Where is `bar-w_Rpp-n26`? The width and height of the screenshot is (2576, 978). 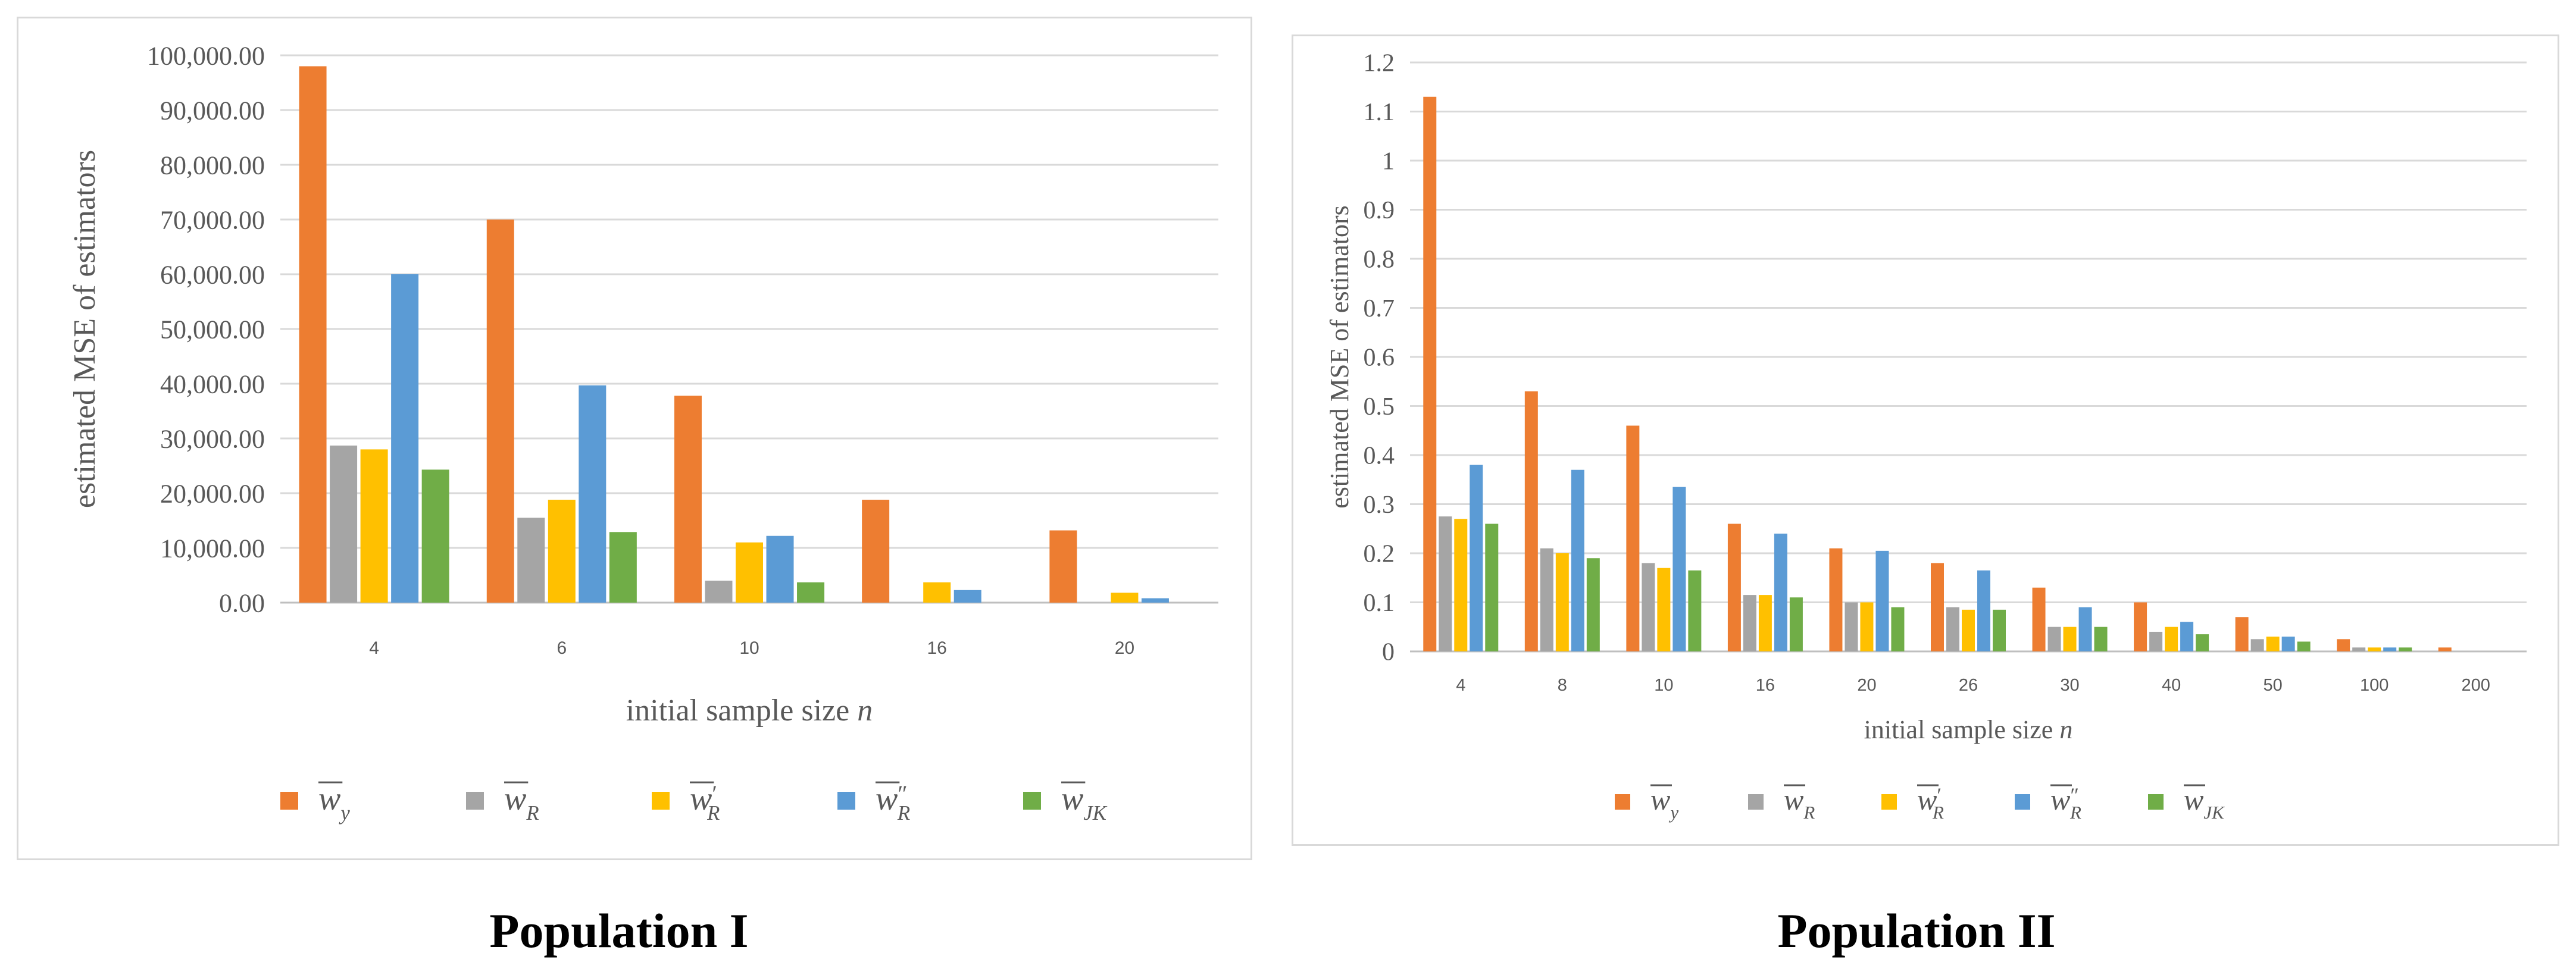 bar-w_Rpp-n26 is located at coordinates (1983, 610).